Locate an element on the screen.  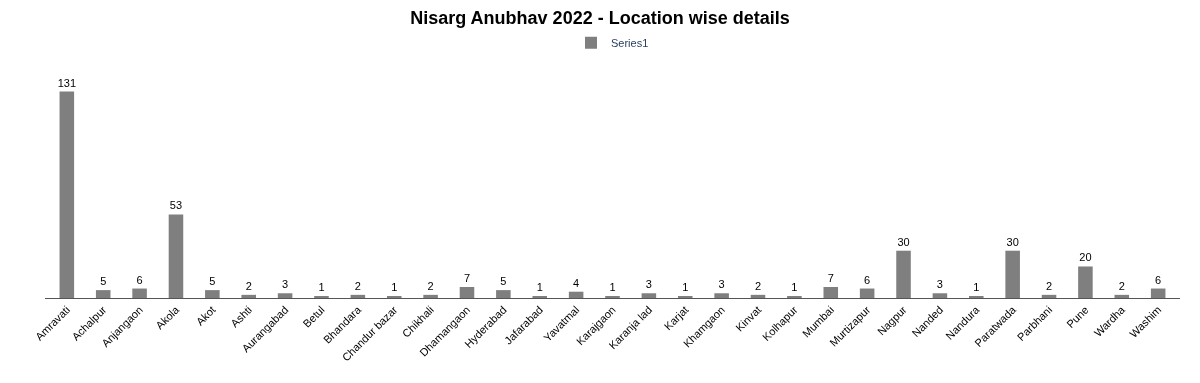
data-label: 131 is located at coordinates (66, 82).